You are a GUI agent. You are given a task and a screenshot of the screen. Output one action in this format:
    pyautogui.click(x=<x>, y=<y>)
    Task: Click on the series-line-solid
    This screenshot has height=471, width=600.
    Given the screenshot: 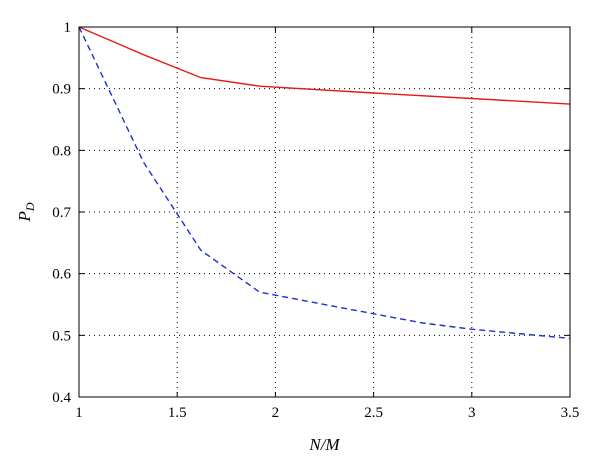 What is the action you would take?
    pyautogui.click(x=324, y=65)
    